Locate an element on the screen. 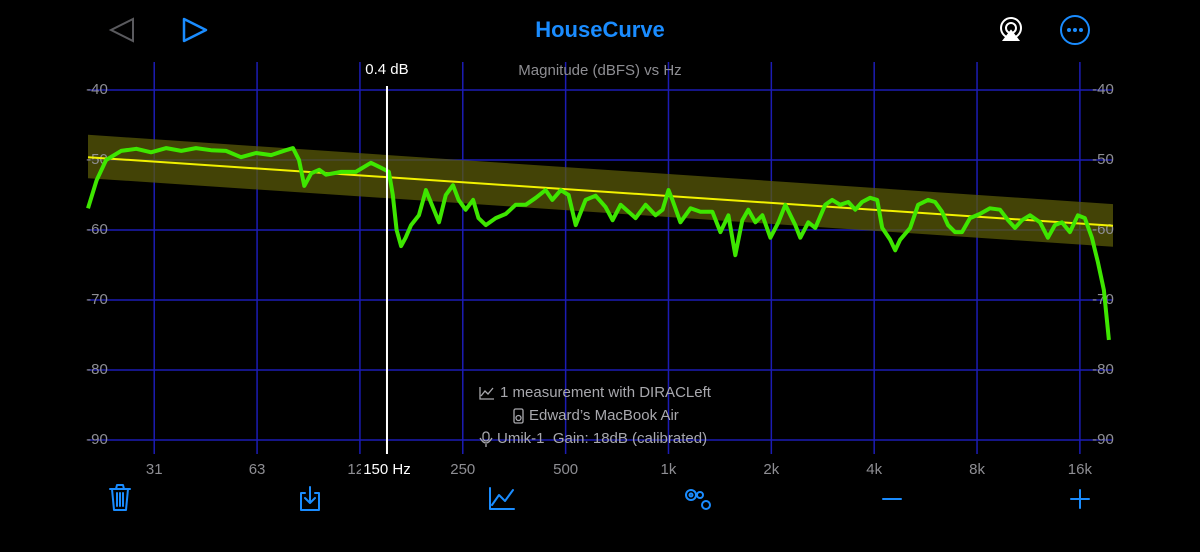  y-tick-label: -60 is located at coordinates (97, 229).